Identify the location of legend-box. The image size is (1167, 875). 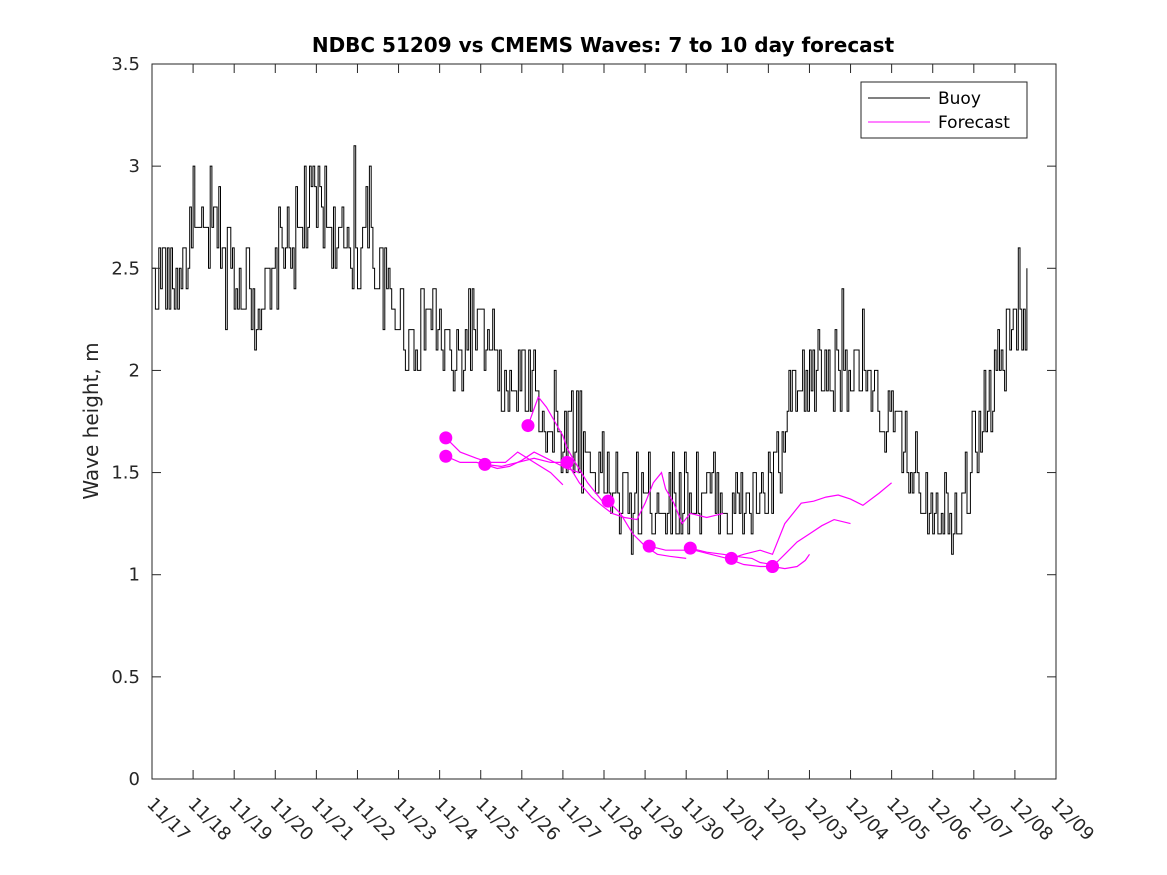
(944, 110).